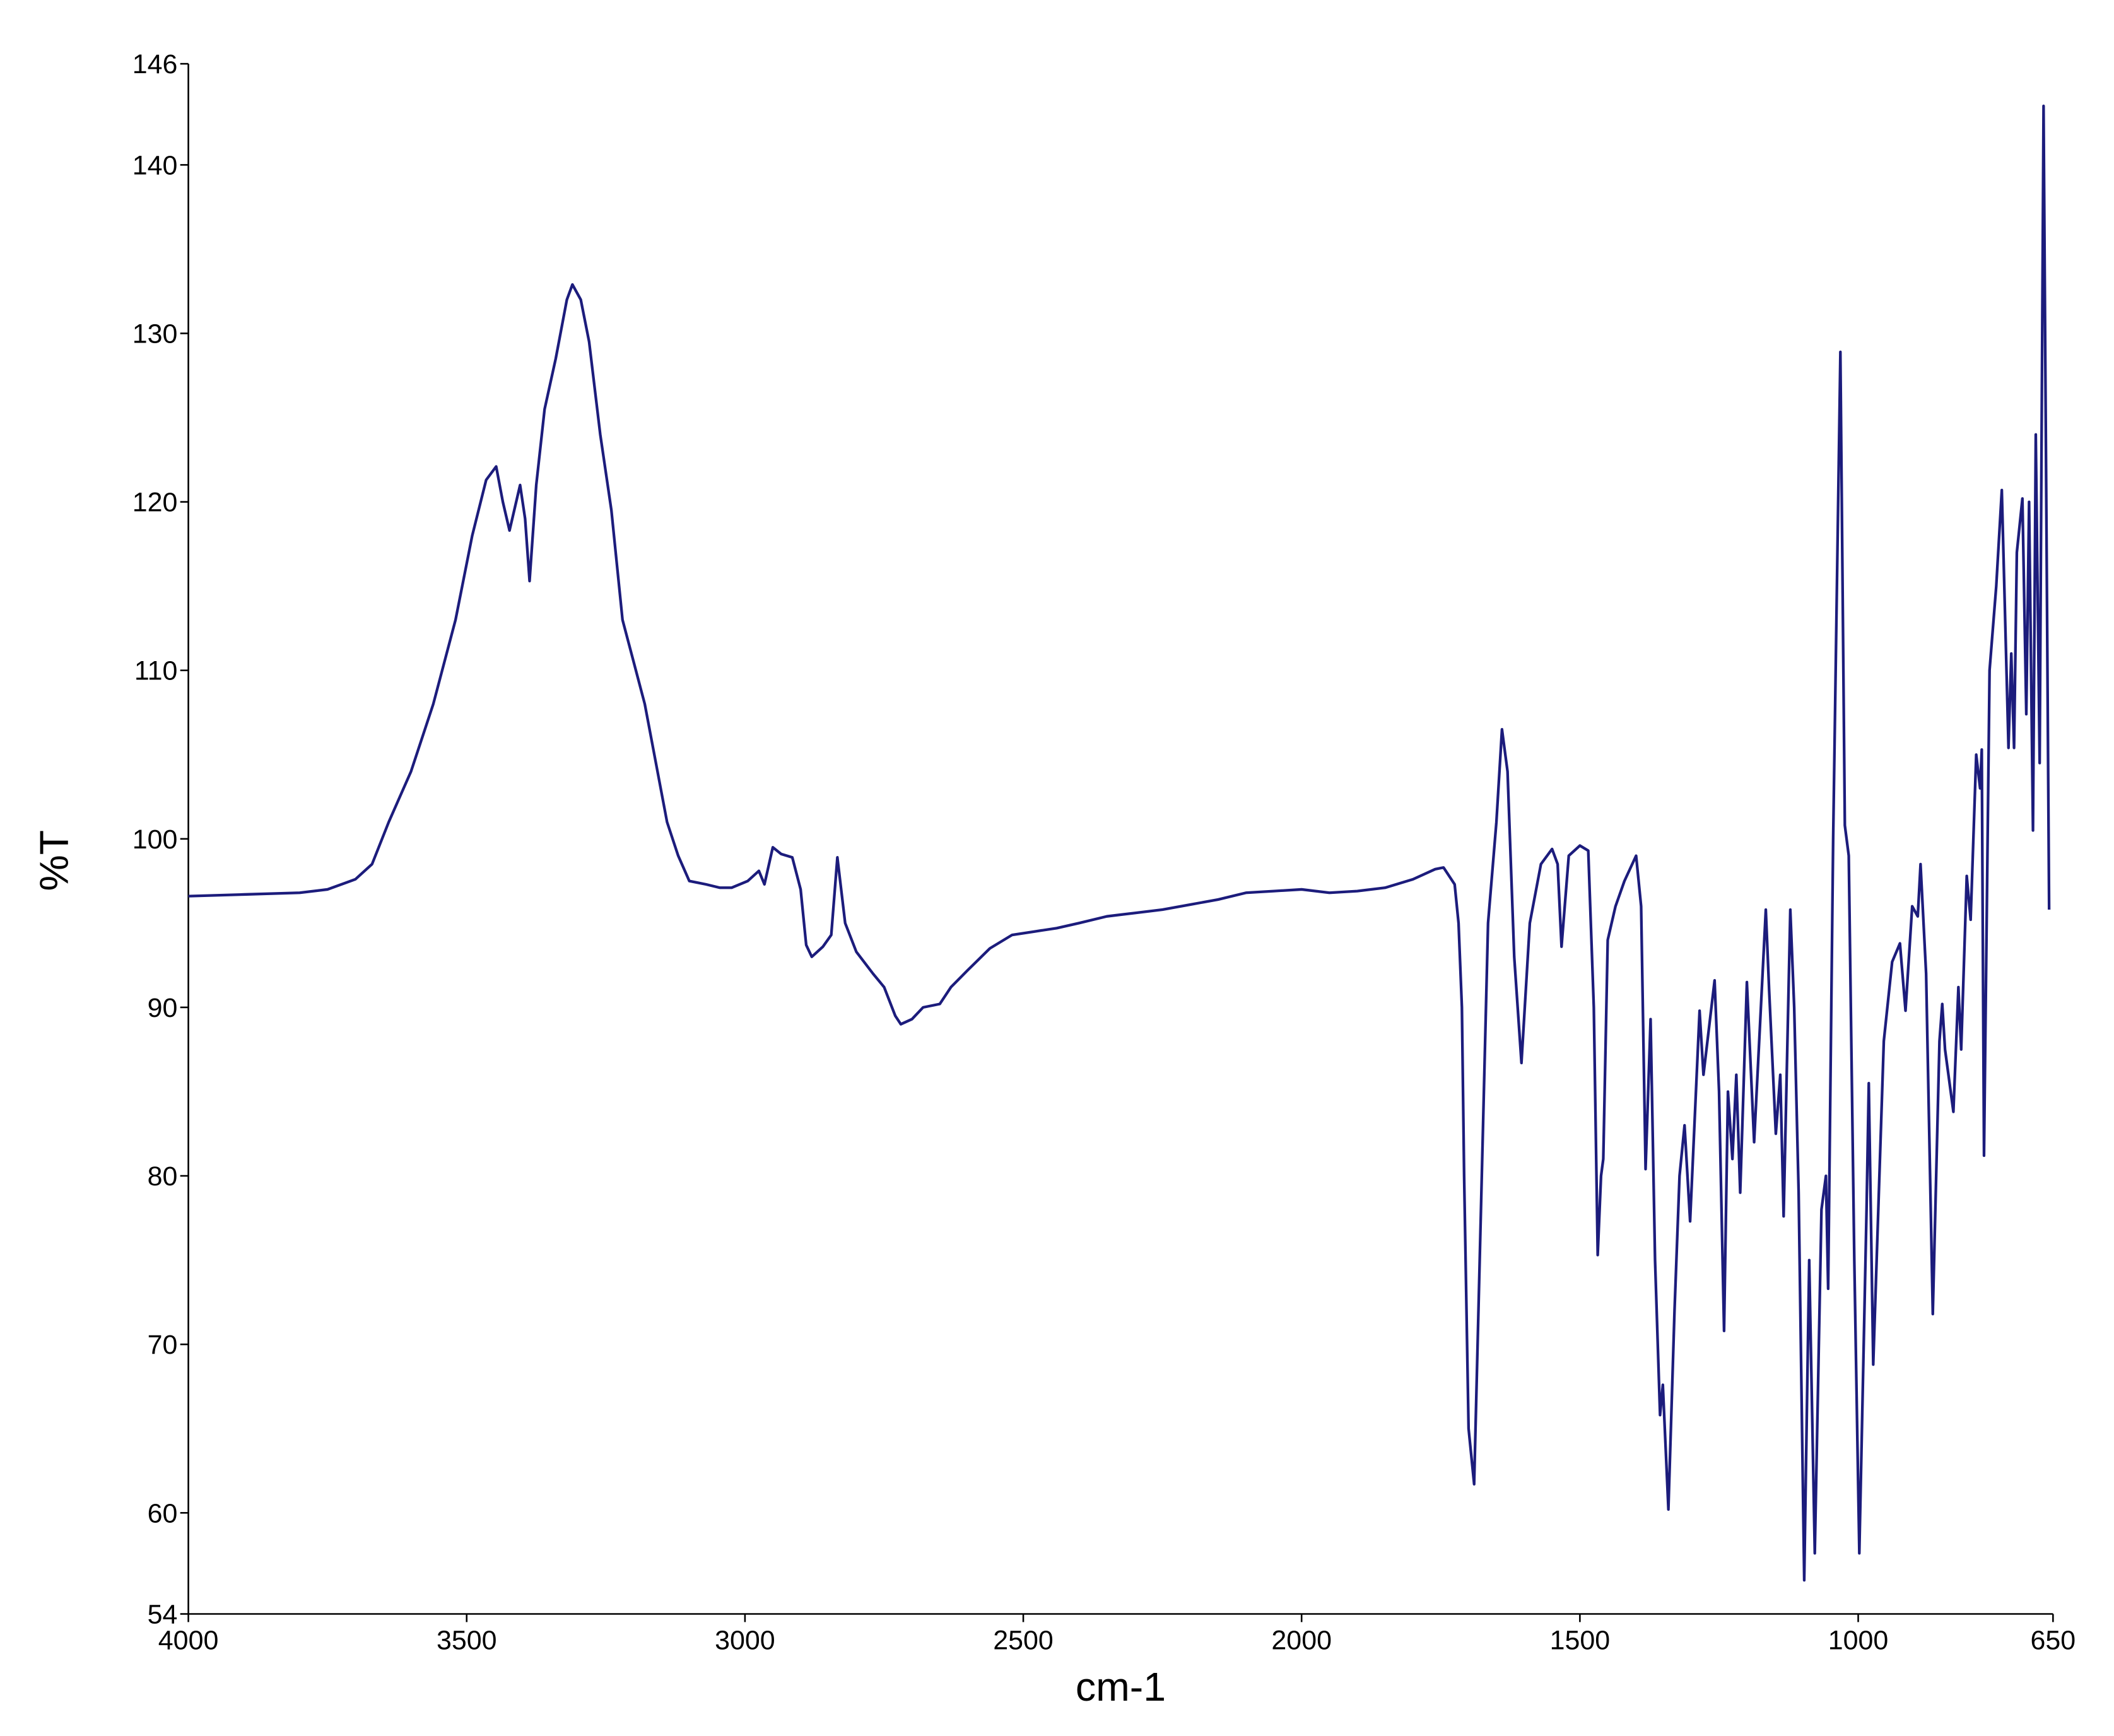 This screenshot has height=1736, width=2114. I want to click on x-axis-label: cm-1, so click(1121, 1687).